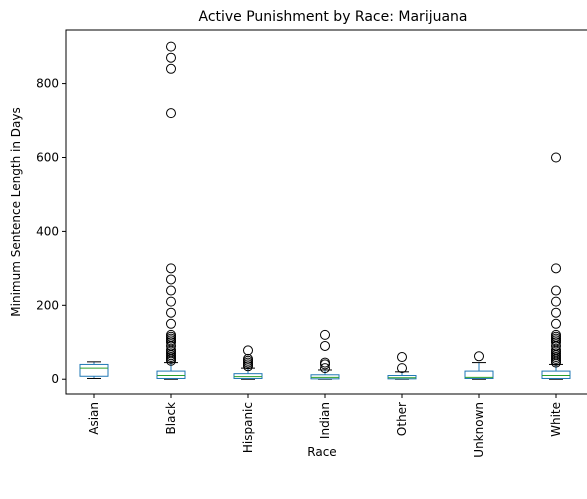  I want to click on box-hispanic, so click(248, 362).